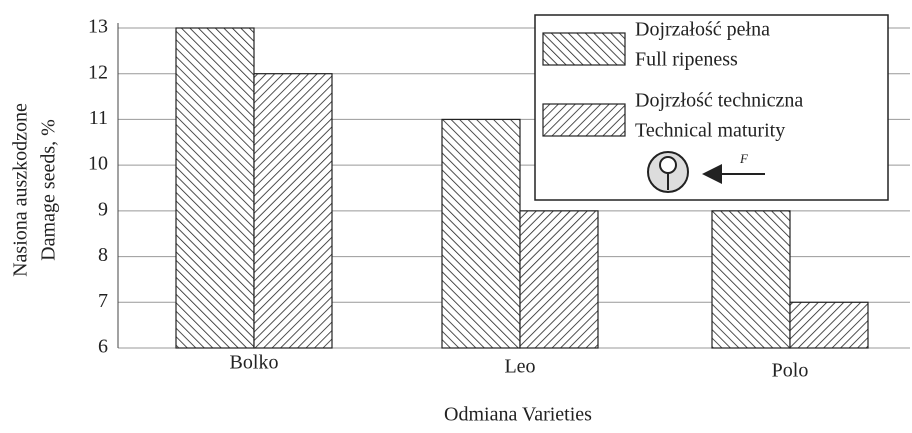 The image size is (912, 433). What do you see at coordinates (702, 30) in the screenshot?
I see `legend-label: Dojrzałość pełna` at bounding box center [702, 30].